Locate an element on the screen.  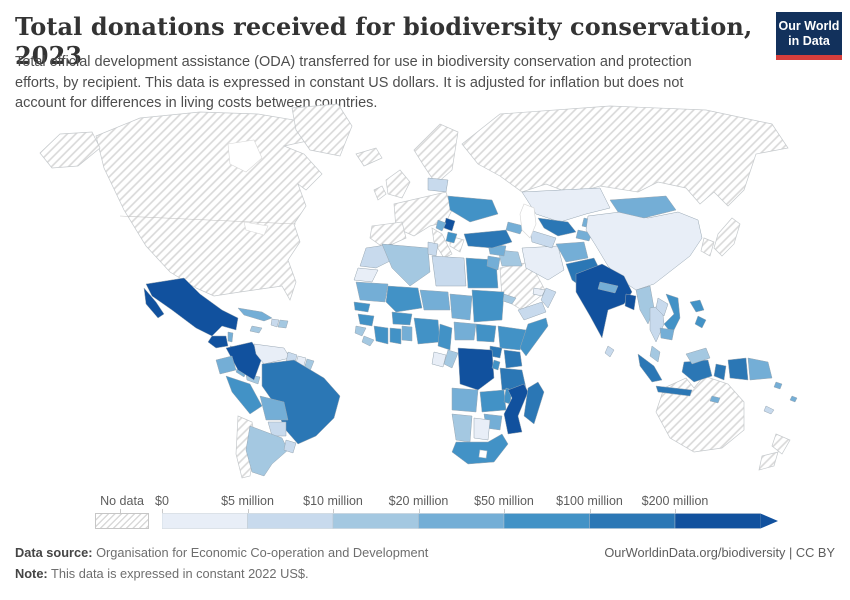
country-india: India — $200 million + is located at coordinates (604, 301).